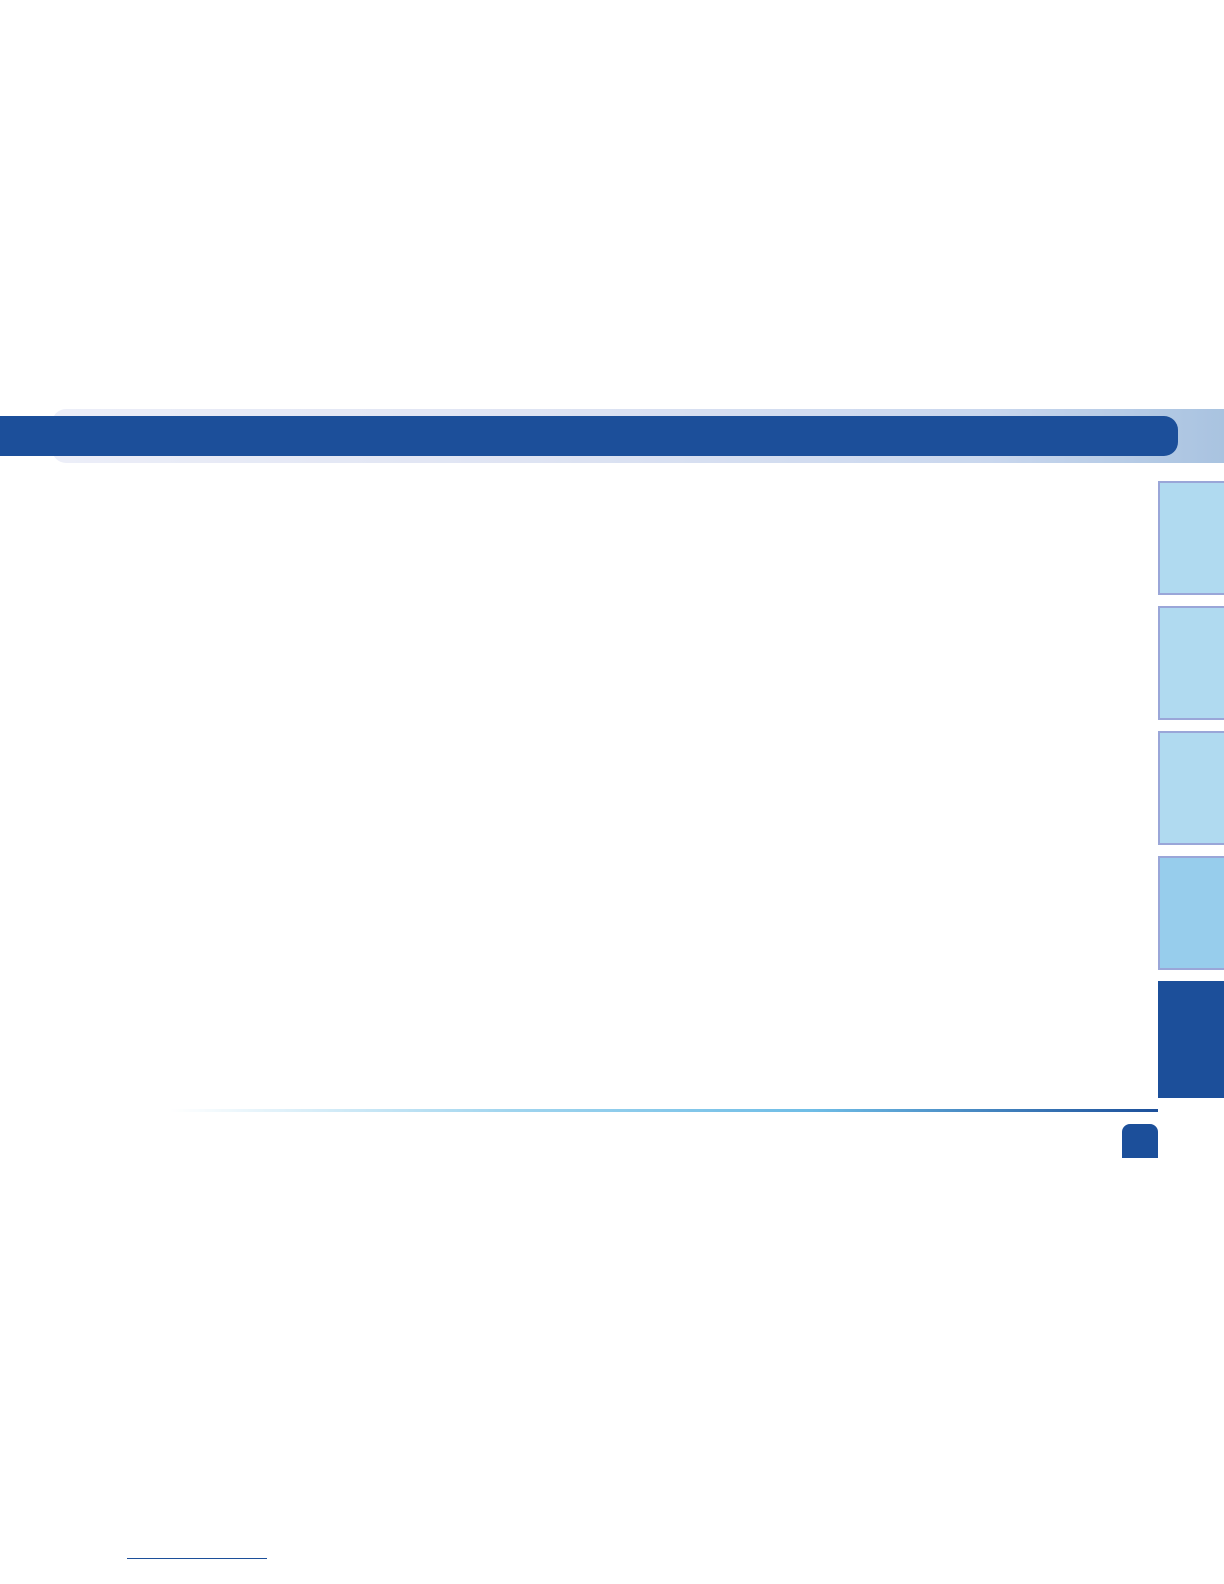 Image resolution: width=1224 pixels, height=1584 pixels. What do you see at coordinates (664, 1110) in the screenshot?
I see `footer-divider` at bounding box center [664, 1110].